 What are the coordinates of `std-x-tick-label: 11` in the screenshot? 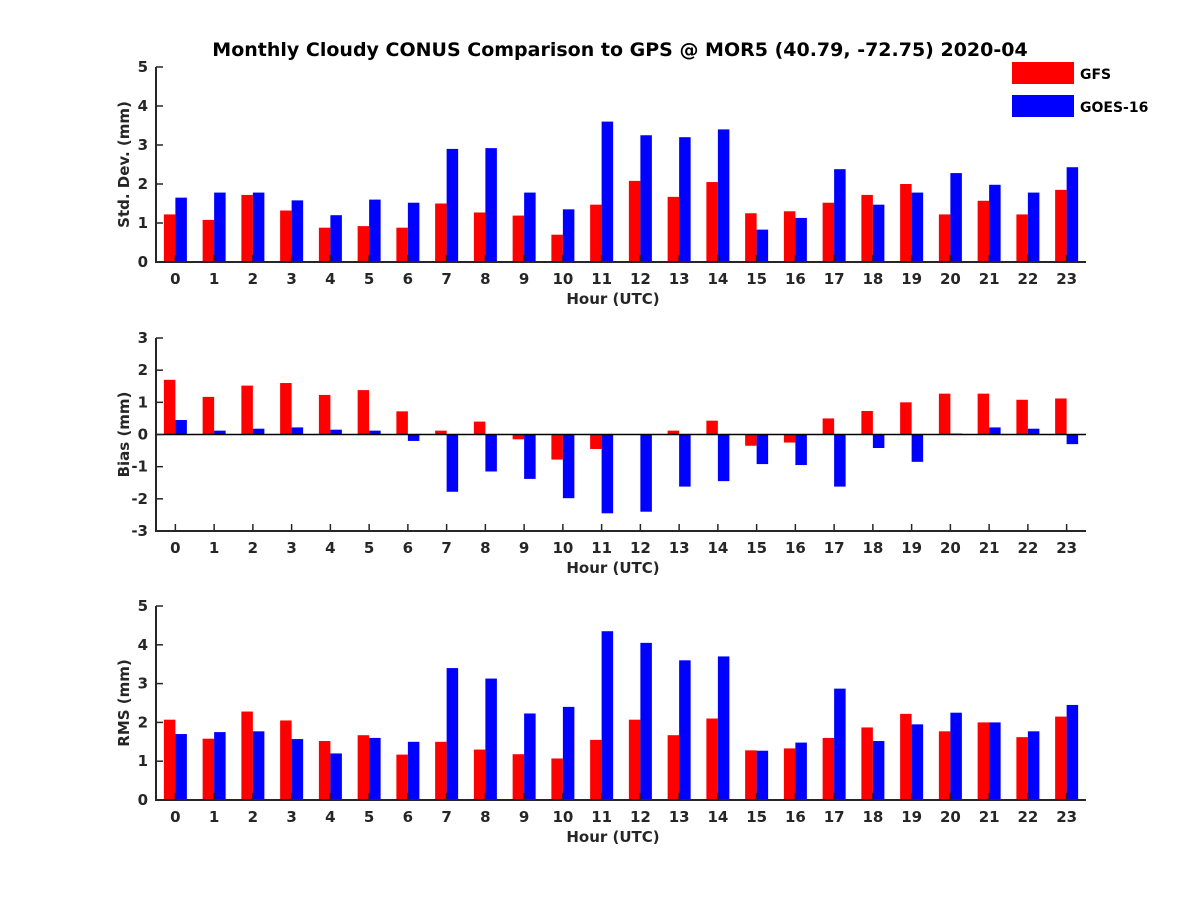 It's located at (601, 279).